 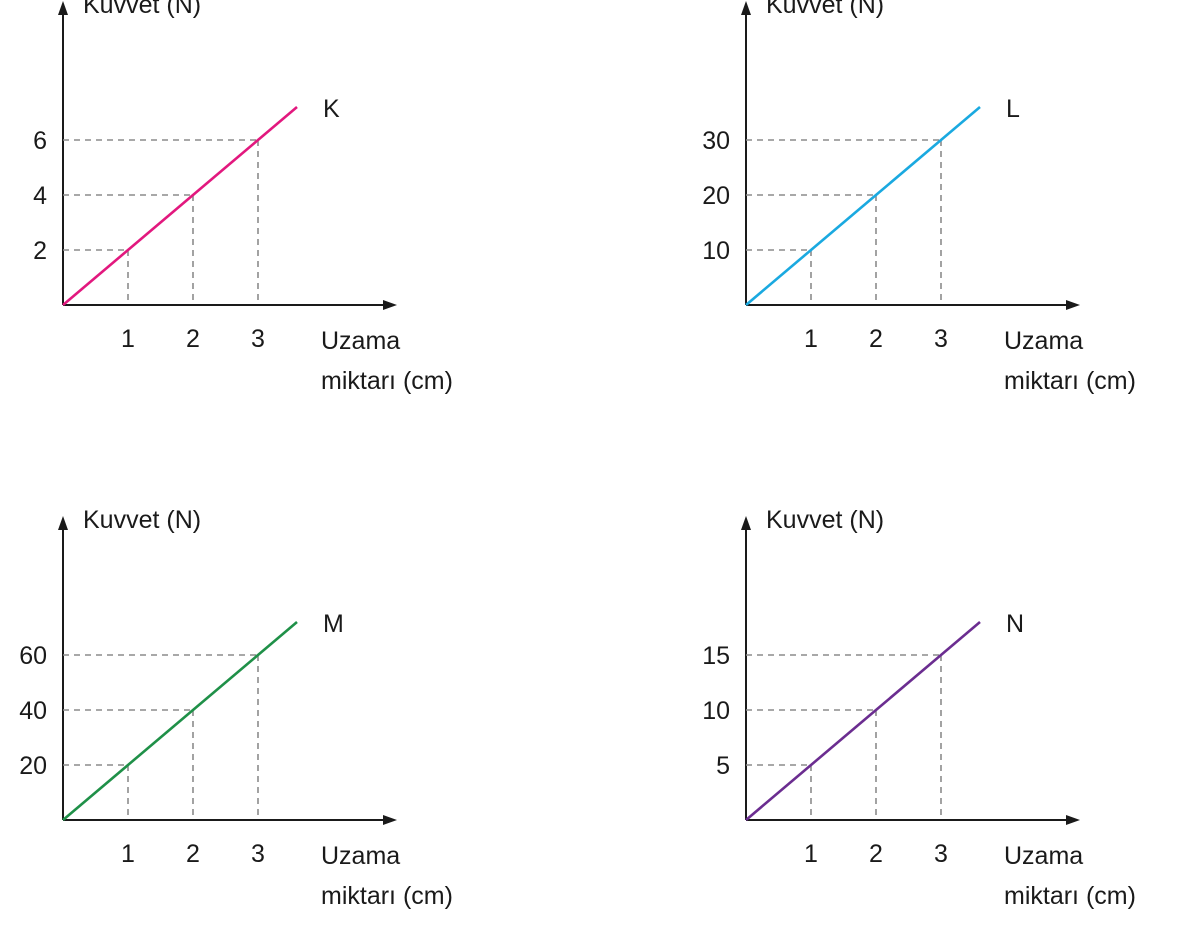 I want to click on series-line-k, so click(x=180, y=206).